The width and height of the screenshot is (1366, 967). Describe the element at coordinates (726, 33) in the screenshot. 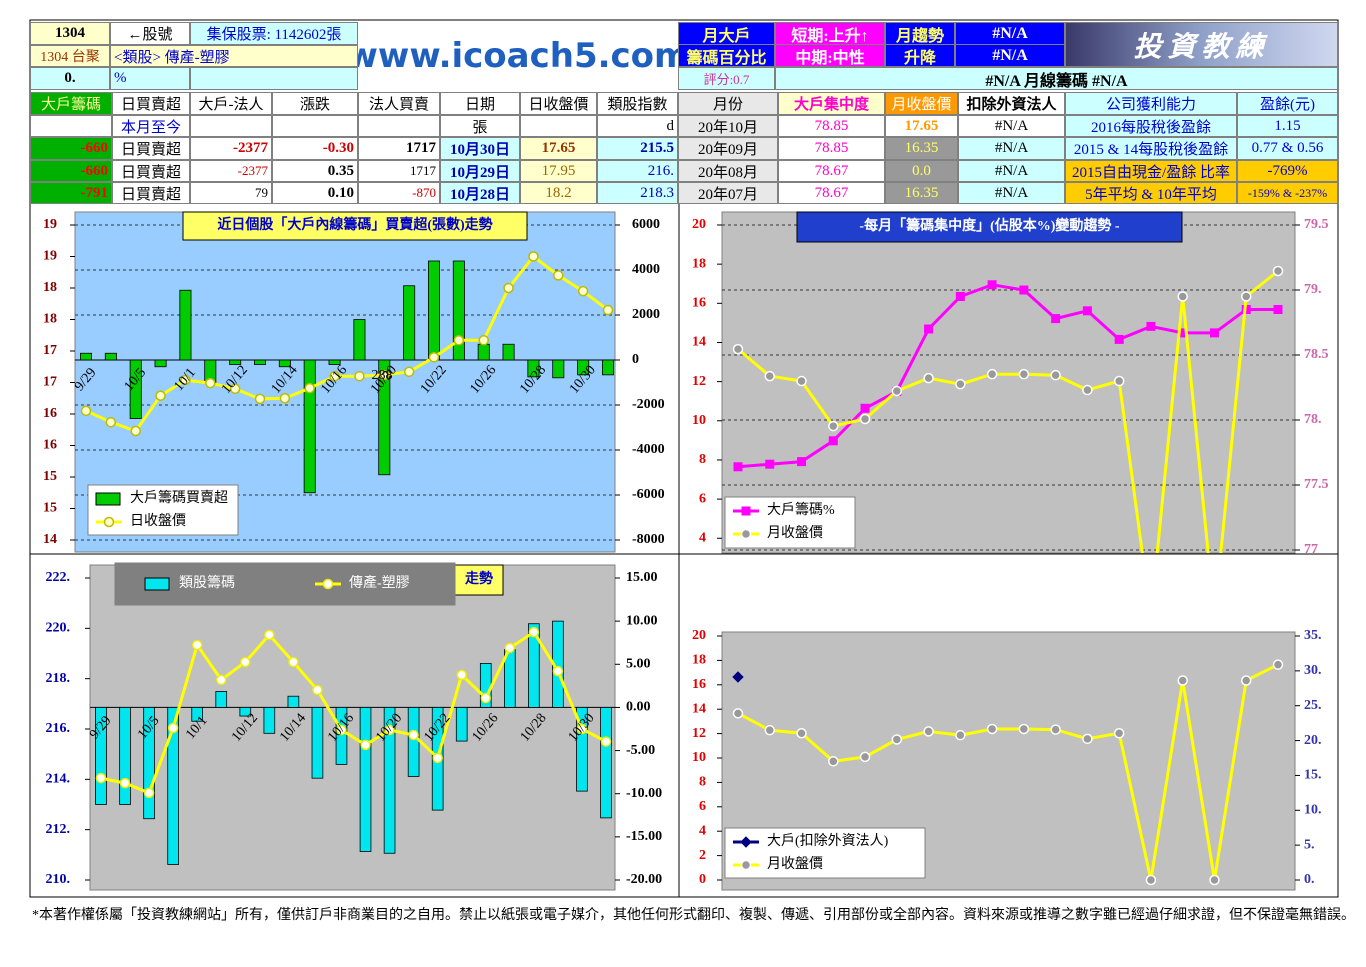

I see `monthly-label: 月大戶` at that location.